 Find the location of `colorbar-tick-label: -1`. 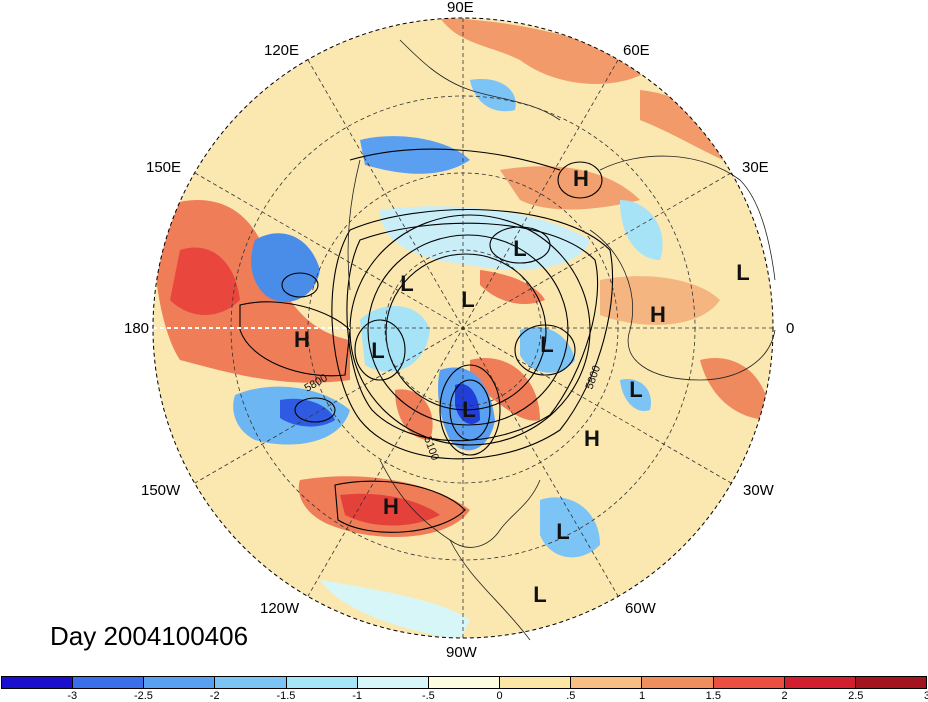

colorbar-tick-label: -1 is located at coordinates (357, 696).